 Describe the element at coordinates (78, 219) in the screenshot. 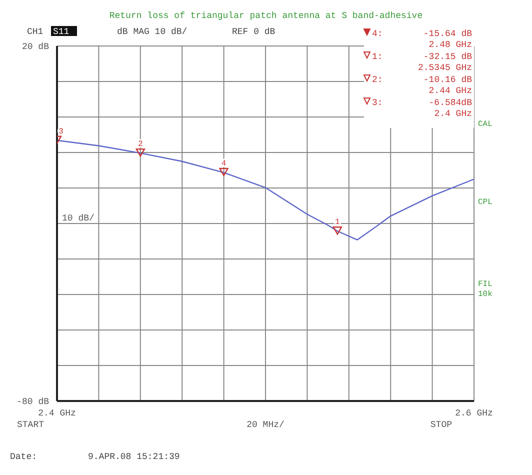

I see `annotation: 10 dB/` at that location.